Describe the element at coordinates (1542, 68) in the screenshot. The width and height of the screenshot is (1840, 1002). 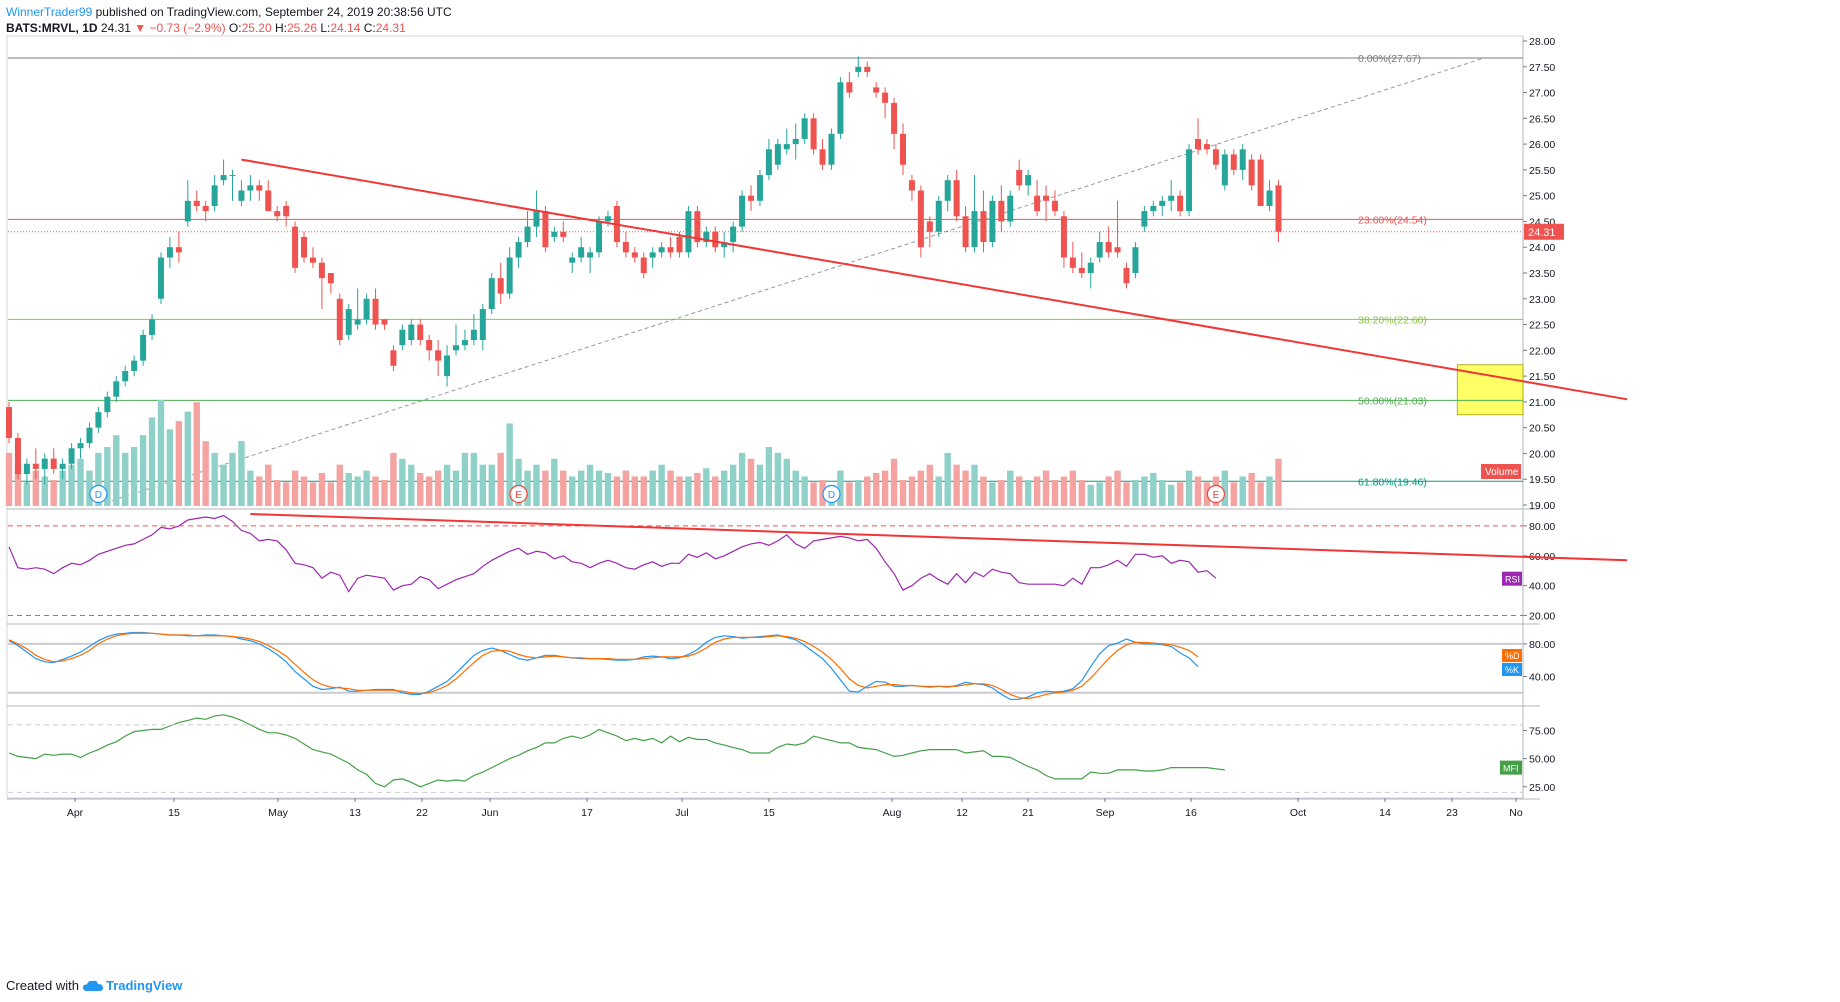
I see `price-tick-label: 27.50` at that location.